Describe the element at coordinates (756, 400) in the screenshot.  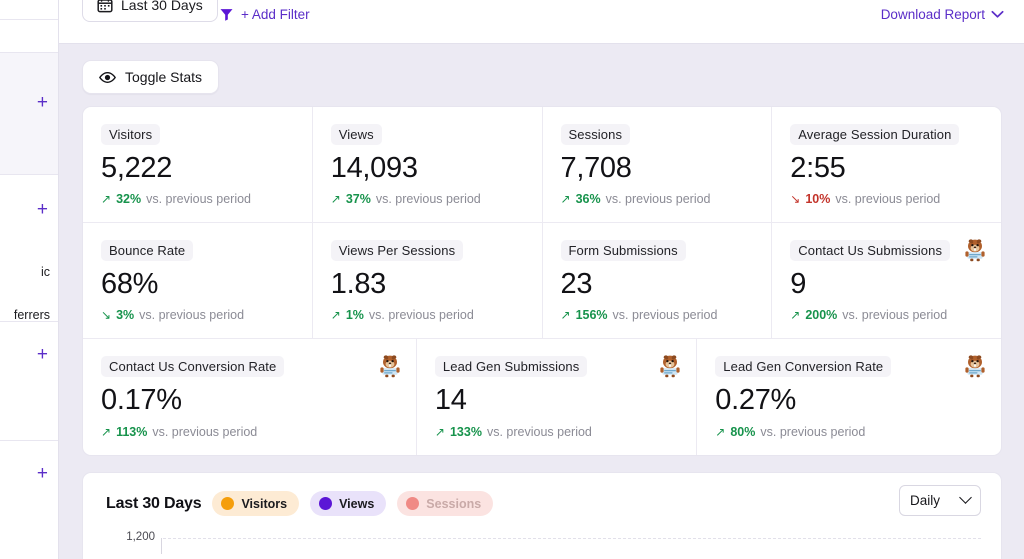
I see `stat-value: 0.27%` at that location.